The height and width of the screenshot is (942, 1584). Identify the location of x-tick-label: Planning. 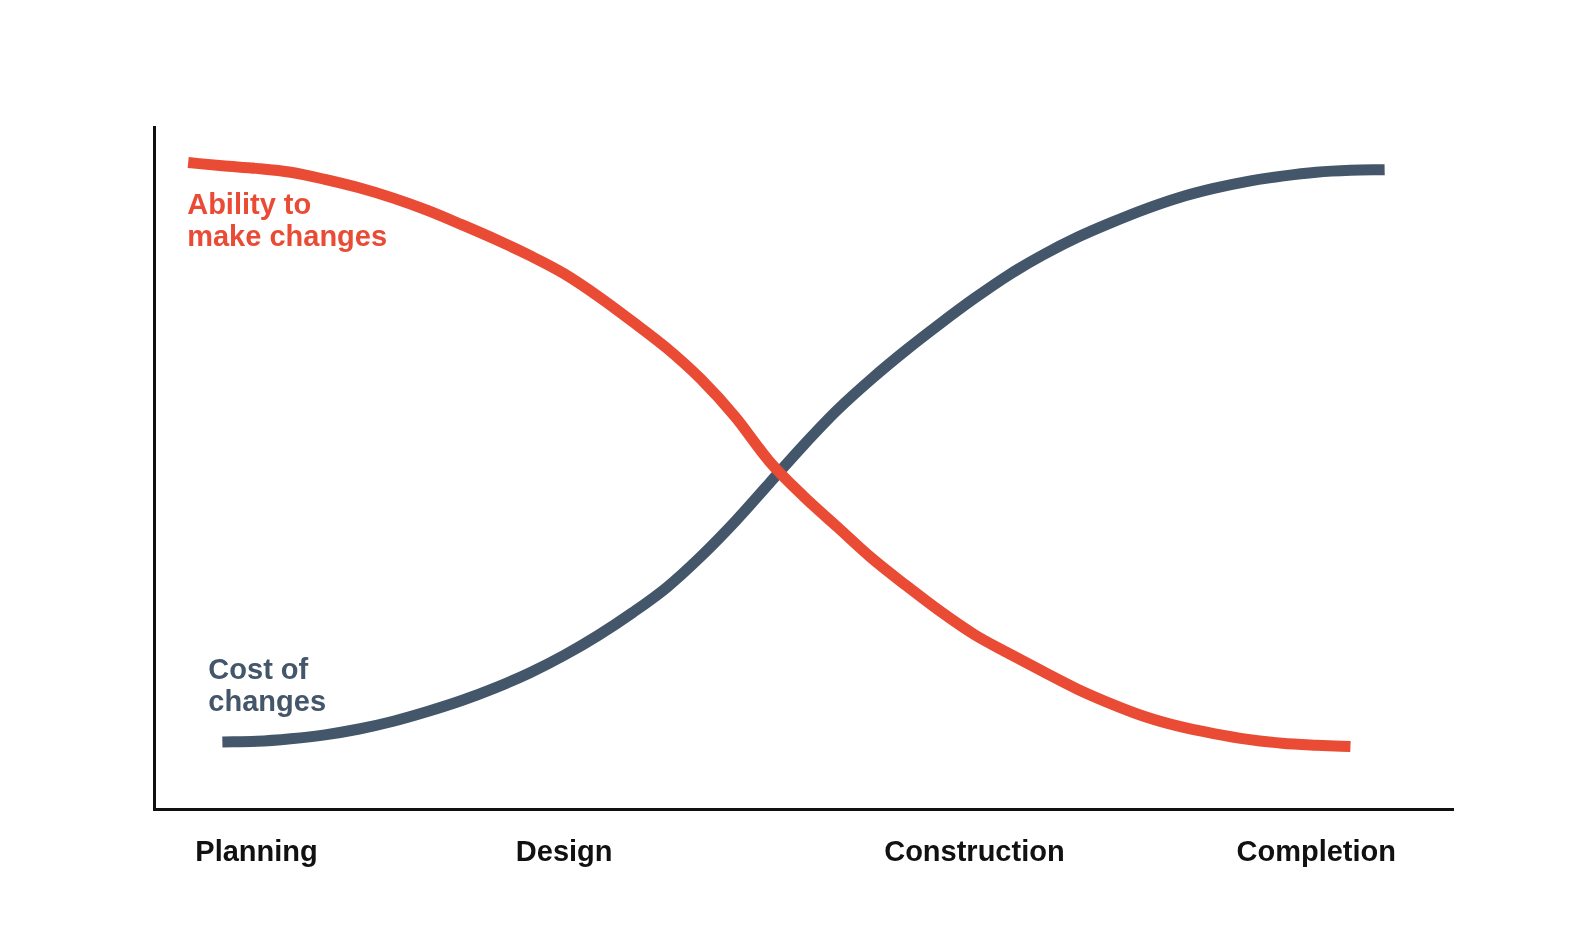
(256, 850).